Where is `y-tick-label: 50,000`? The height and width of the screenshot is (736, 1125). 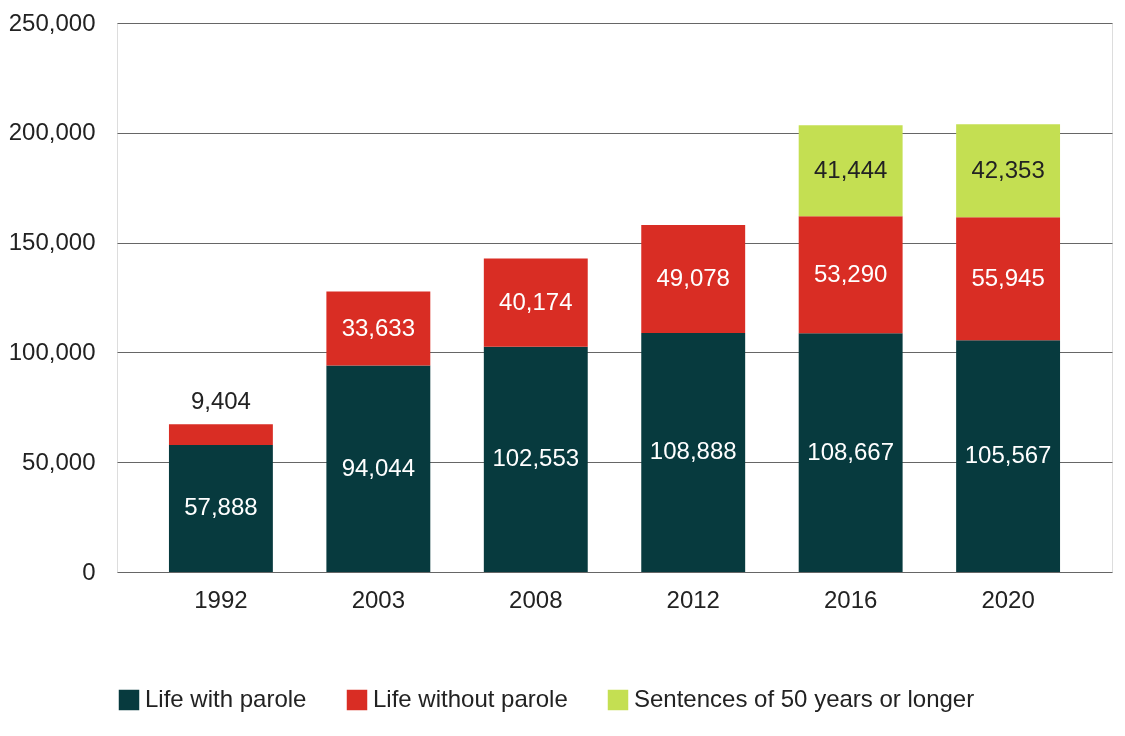 y-tick-label: 50,000 is located at coordinates (59, 461).